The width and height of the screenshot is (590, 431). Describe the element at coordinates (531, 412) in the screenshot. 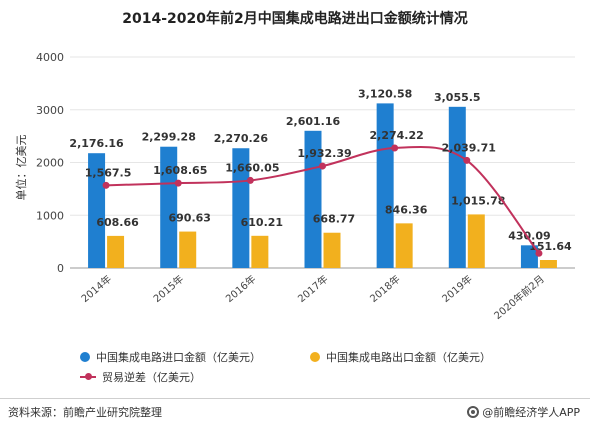

I see `footer-brand-text: @前瞻经济学人APP` at that location.